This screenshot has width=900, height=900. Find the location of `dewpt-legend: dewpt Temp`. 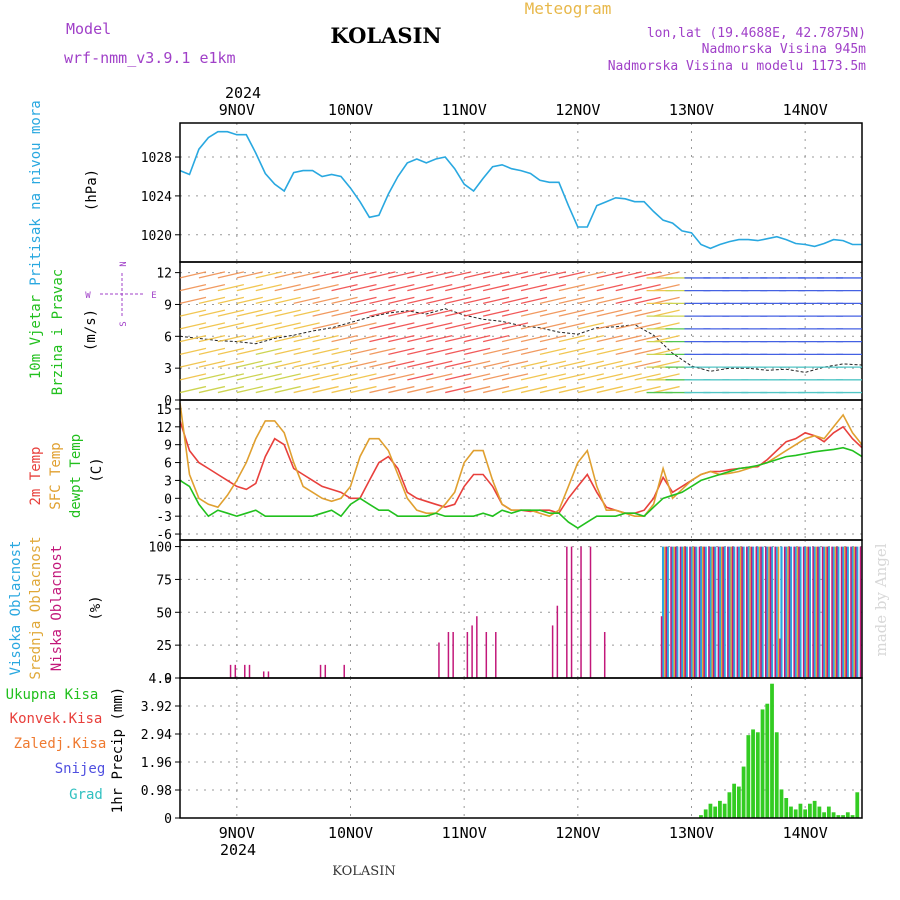

dewpt-legend: dewpt Temp is located at coordinates (76, 476).